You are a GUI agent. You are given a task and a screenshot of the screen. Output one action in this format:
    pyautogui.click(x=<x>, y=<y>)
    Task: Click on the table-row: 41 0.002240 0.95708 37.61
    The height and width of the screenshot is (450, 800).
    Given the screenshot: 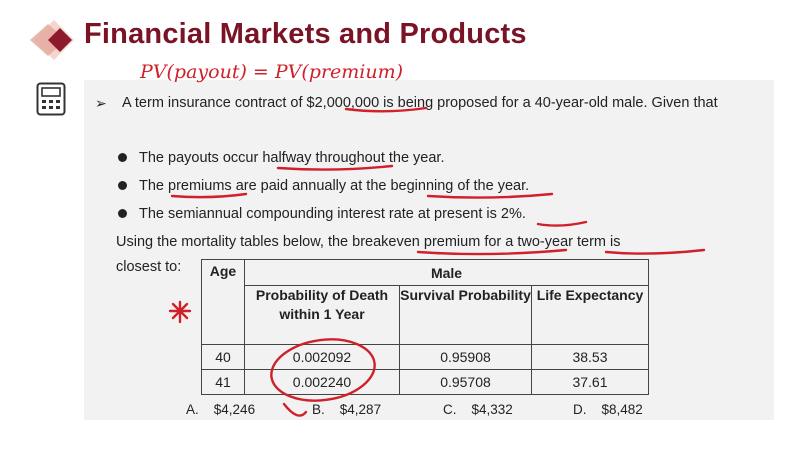 What is the action you would take?
    pyautogui.click(x=425, y=382)
    